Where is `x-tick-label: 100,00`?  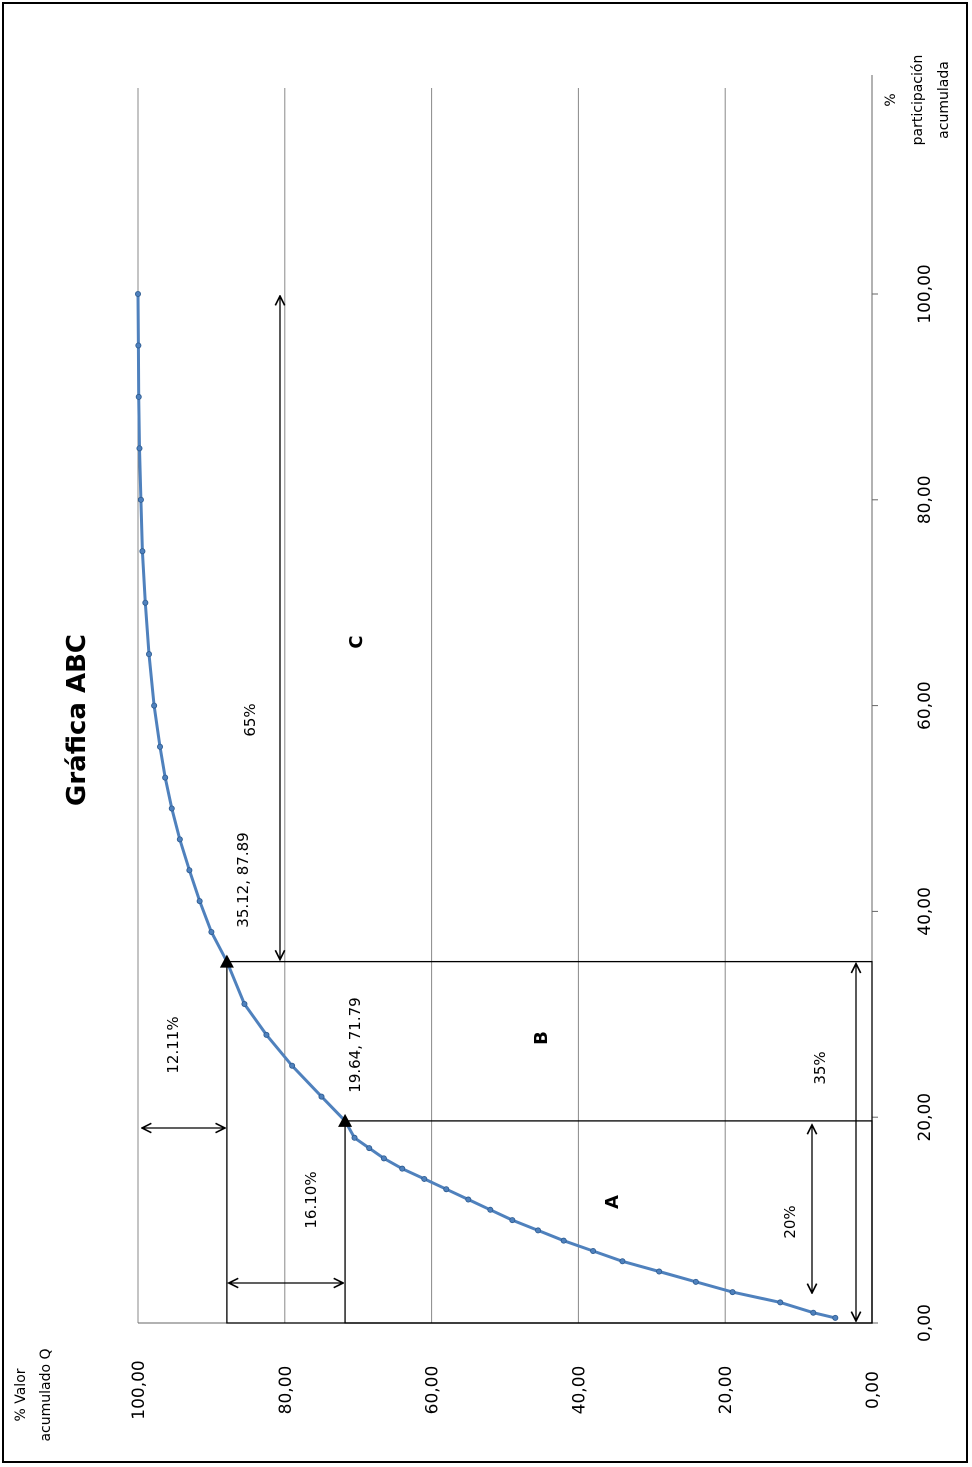
x-tick-label: 100,00 is located at coordinates (925, 293).